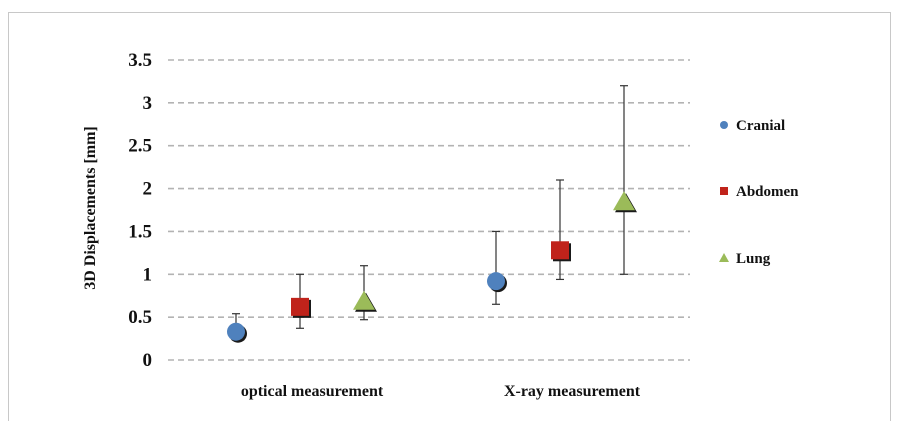 The image size is (899, 421). What do you see at coordinates (140, 146) in the screenshot?
I see `y-tick-label: 2.5` at bounding box center [140, 146].